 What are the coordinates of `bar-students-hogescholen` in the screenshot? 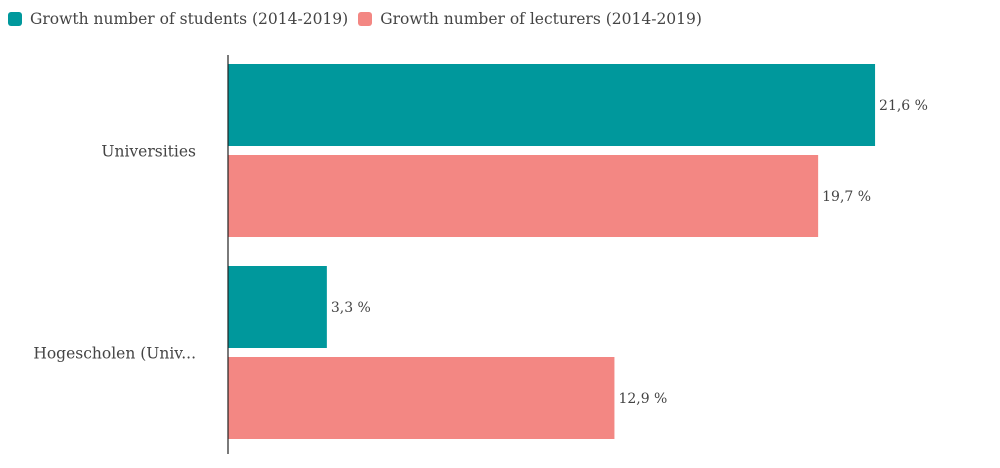 It's located at (277, 307).